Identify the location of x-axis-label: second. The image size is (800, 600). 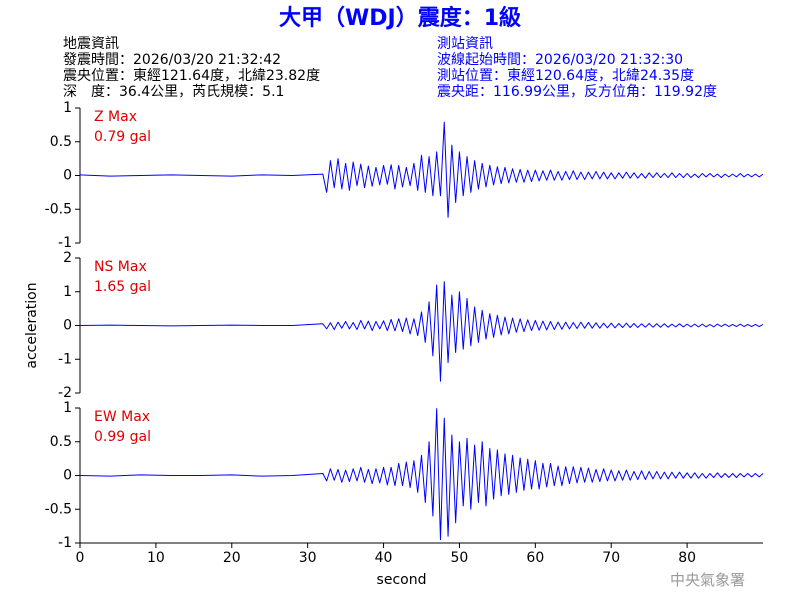
(402, 580).